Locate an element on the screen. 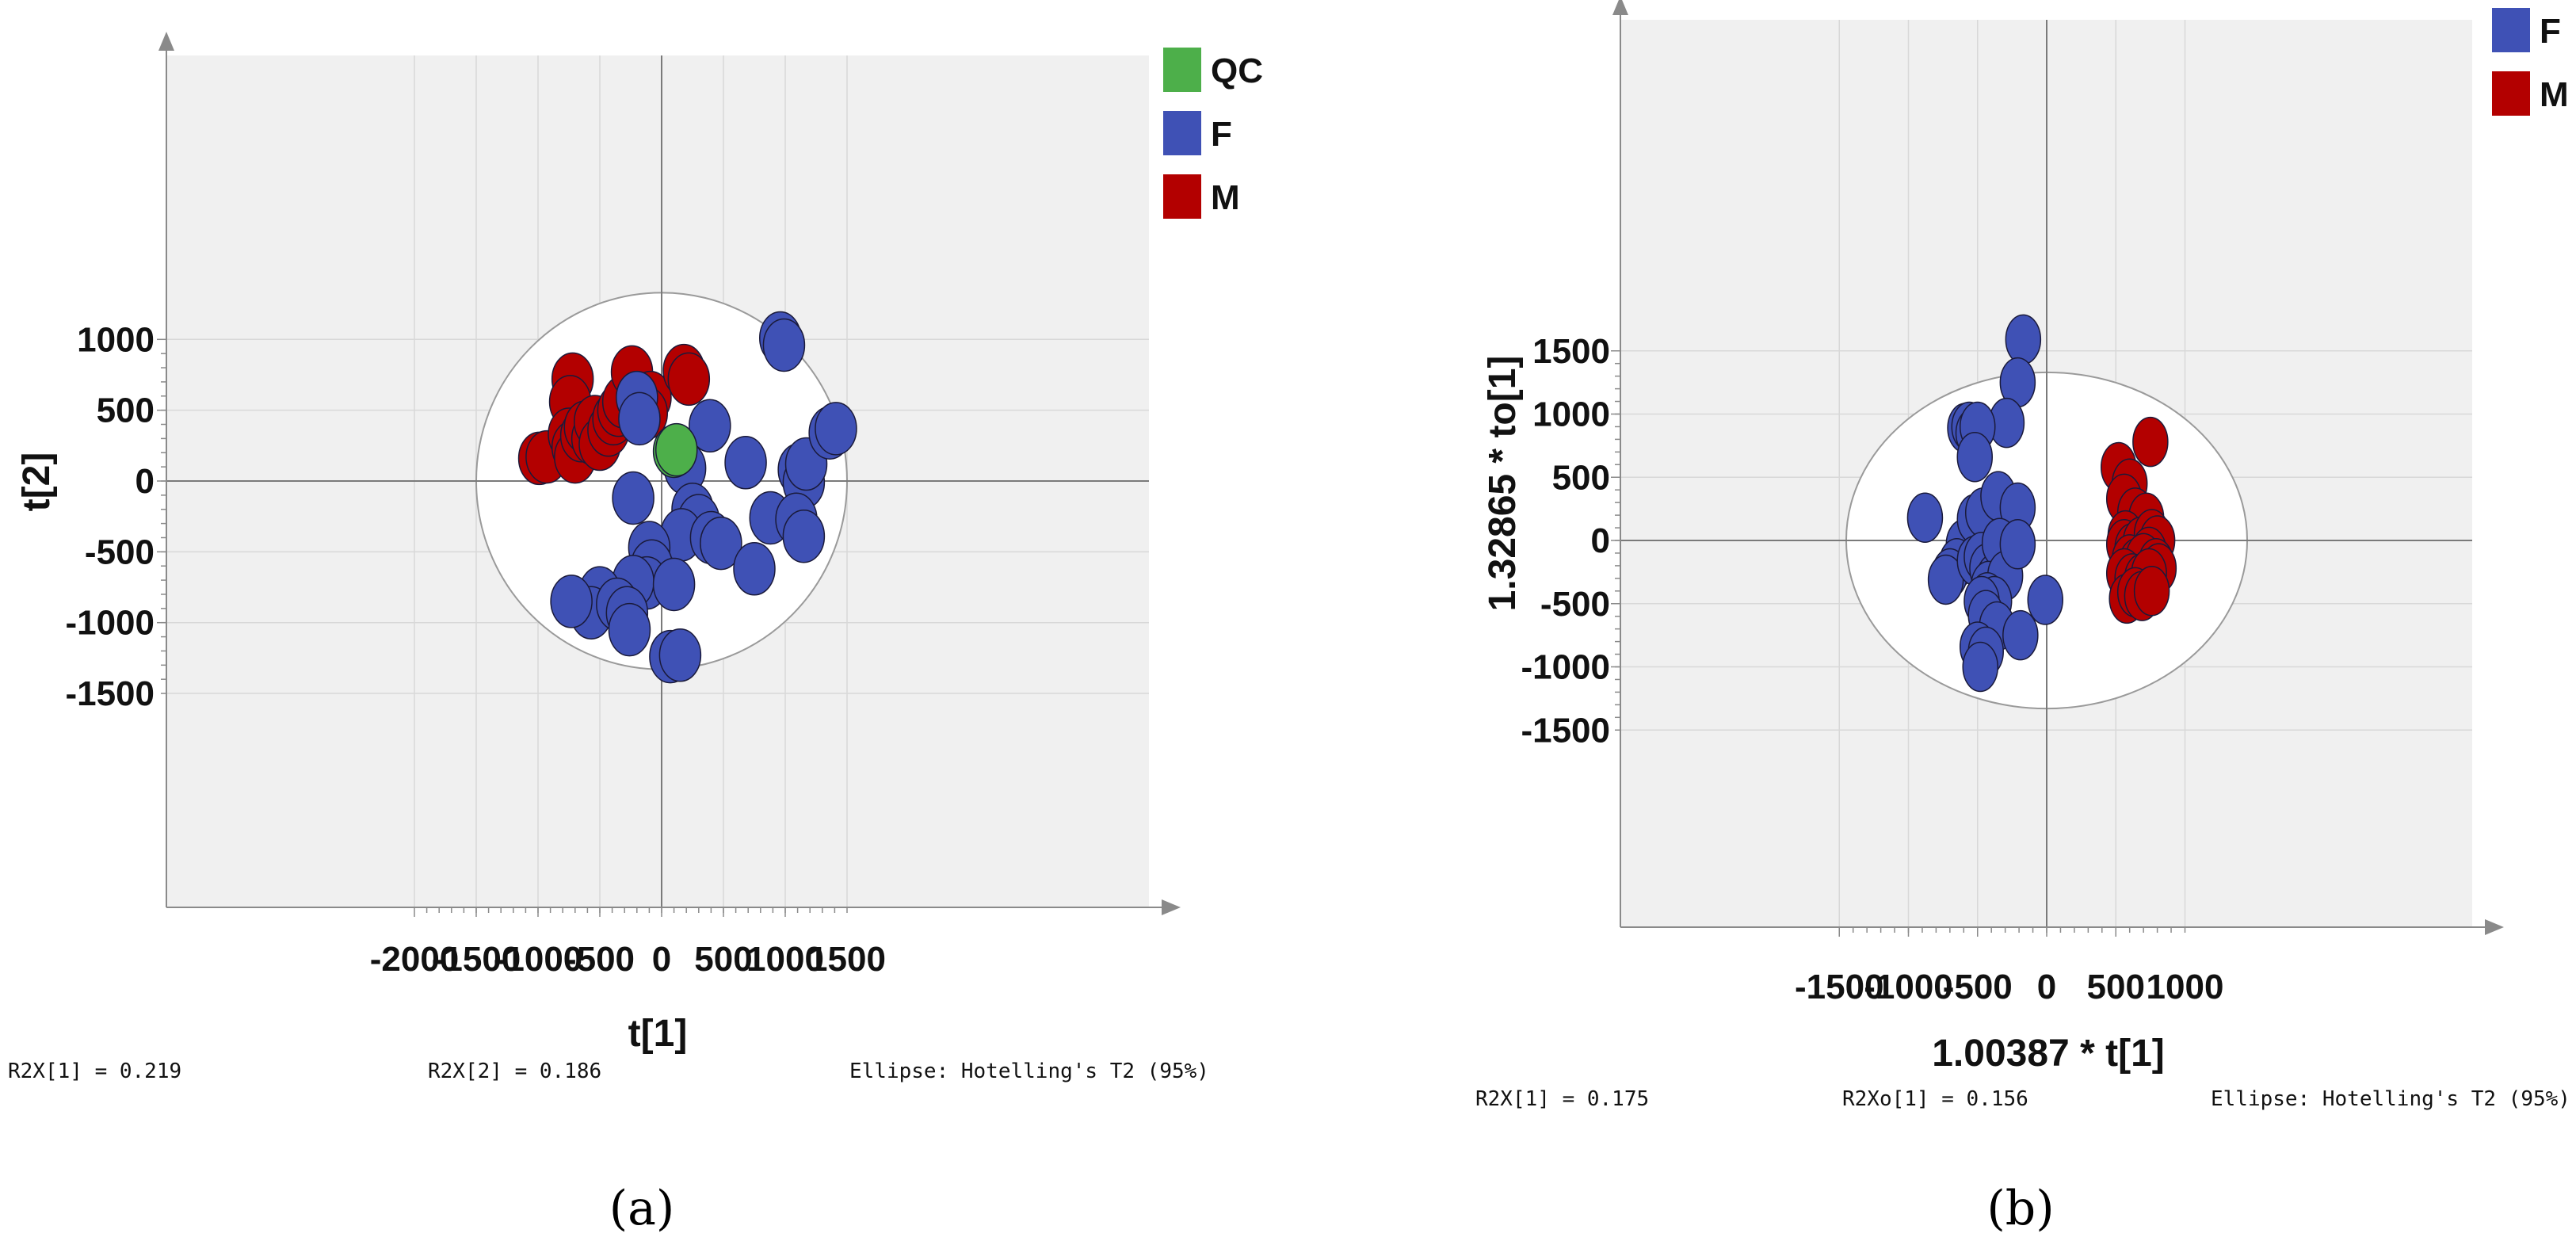 This screenshot has width=2576, height=1260. panel-a-footer-r2x1: R2X[1] = 0.219 is located at coordinates (94, 1071).